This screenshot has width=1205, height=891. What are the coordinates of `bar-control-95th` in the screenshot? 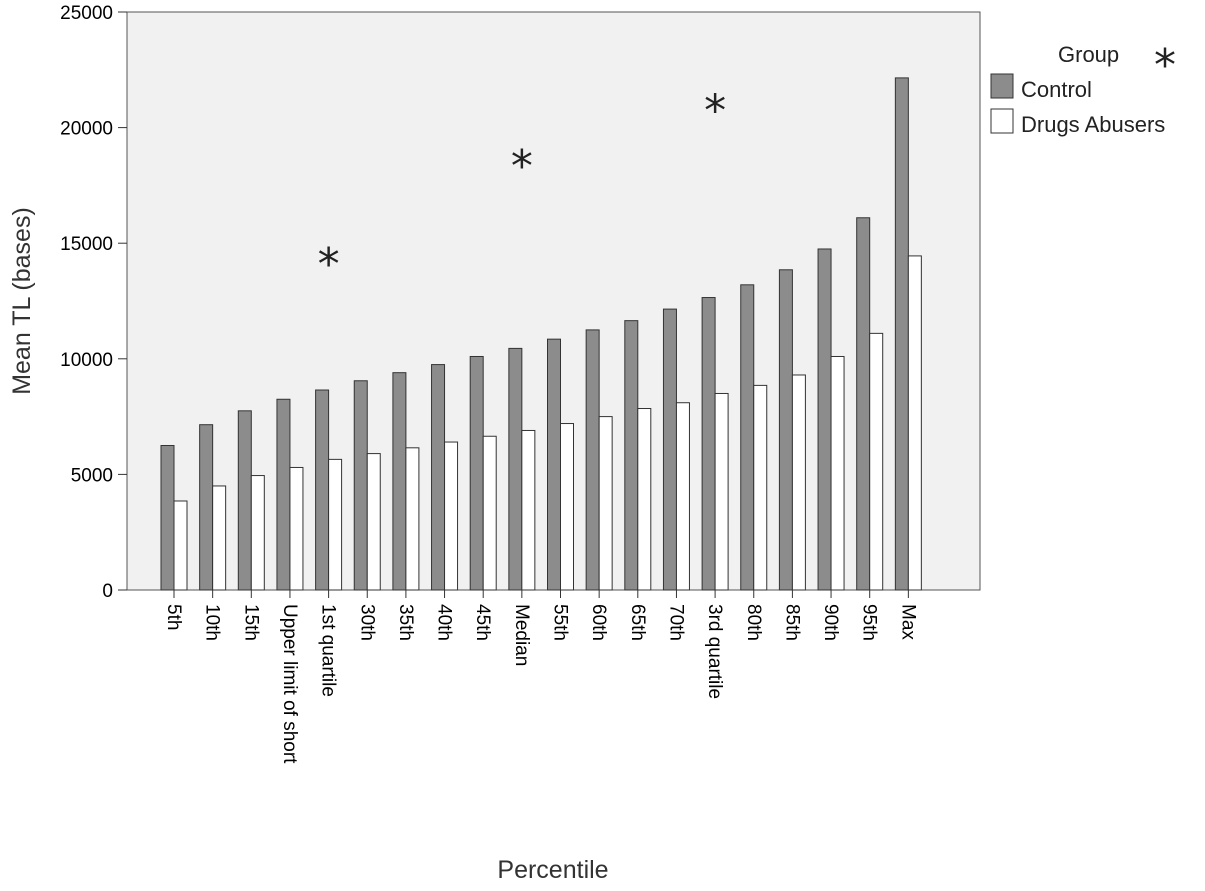 It's located at (863, 404).